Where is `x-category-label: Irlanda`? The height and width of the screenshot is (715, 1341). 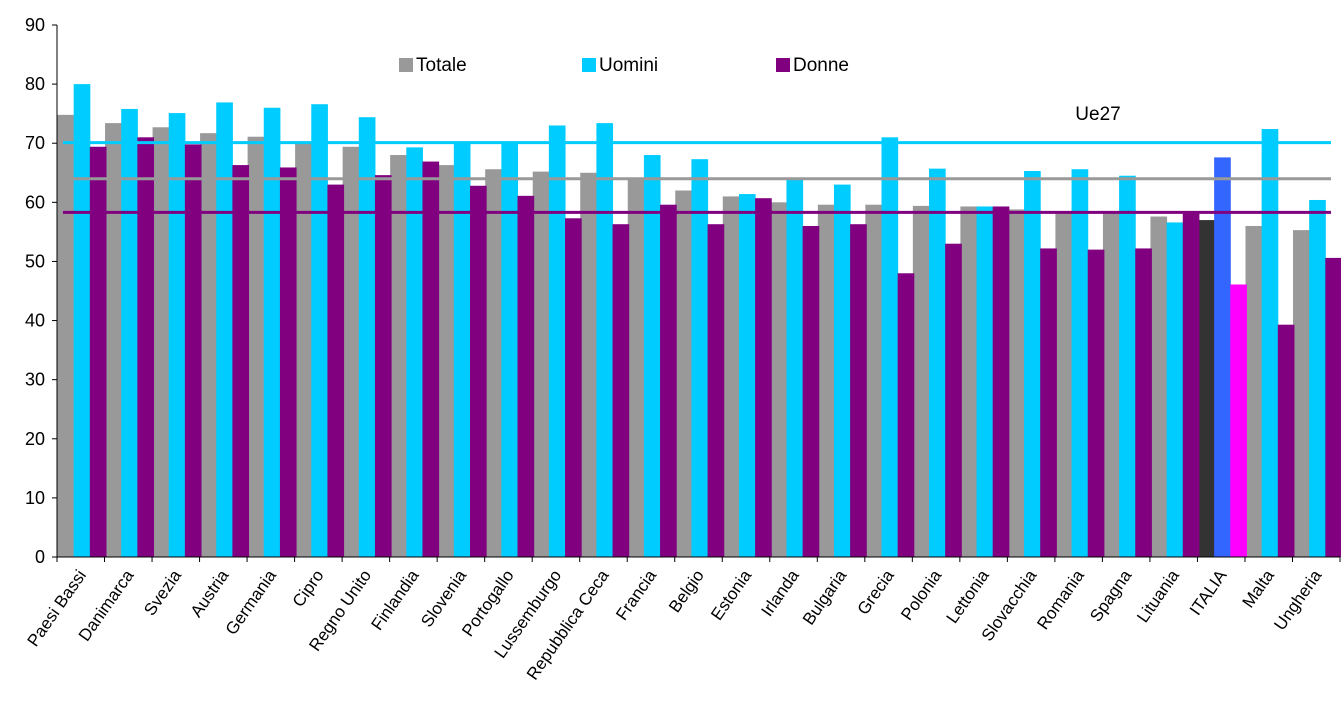 x-category-label: Irlanda is located at coordinates (780, 593).